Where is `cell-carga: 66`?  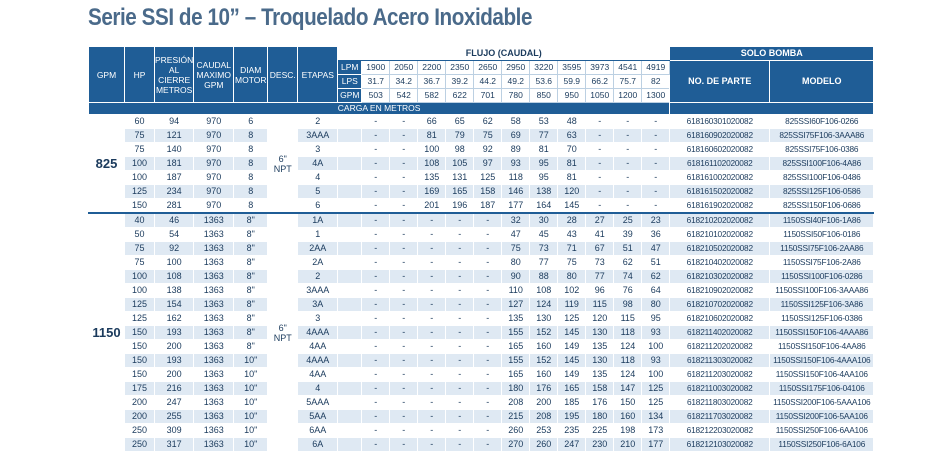
cell-carga: 66 is located at coordinates (432, 121).